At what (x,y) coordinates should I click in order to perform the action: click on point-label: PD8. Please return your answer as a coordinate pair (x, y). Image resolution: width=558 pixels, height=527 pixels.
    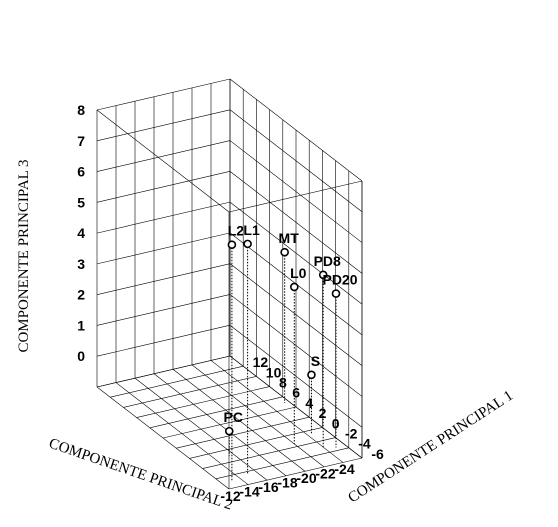
    Looking at the image, I should click on (327, 261).